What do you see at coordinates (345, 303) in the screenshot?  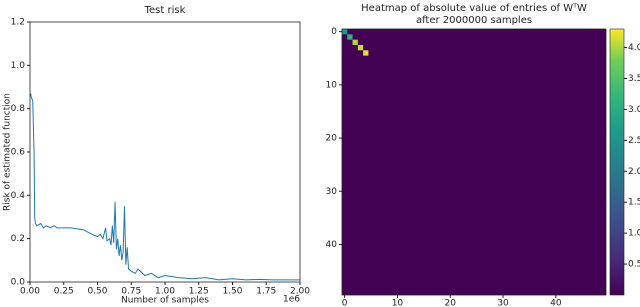 I see `x-tick-label: 0` at bounding box center [345, 303].